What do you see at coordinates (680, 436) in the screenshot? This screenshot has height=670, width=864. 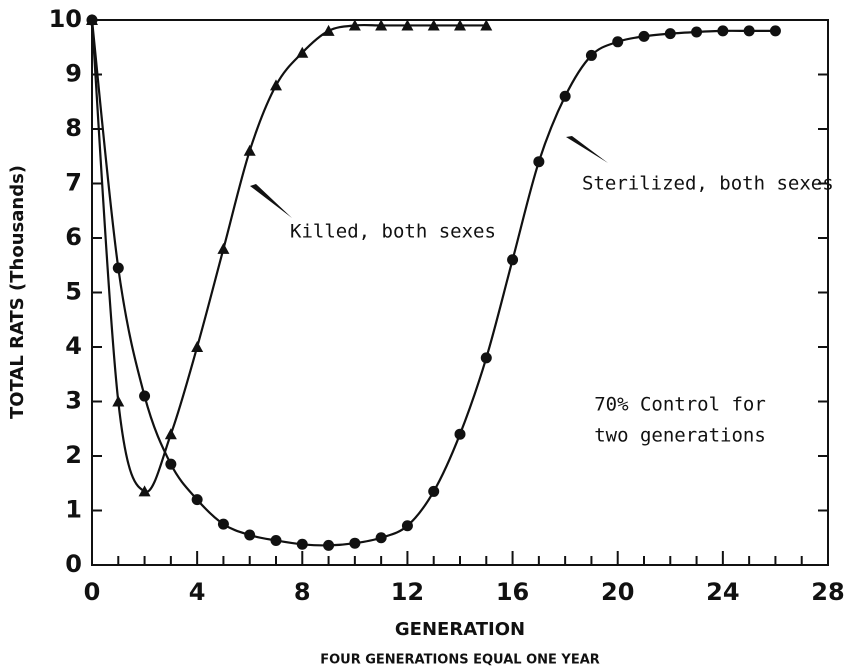 I see `annotation: two generations` at bounding box center [680, 436].